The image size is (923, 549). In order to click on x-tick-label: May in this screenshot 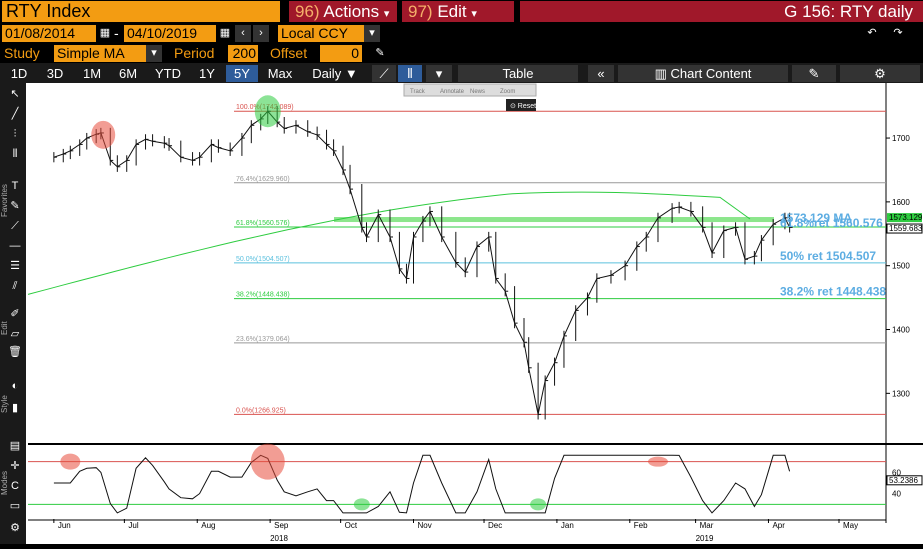, I will do `click(850, 525)`.